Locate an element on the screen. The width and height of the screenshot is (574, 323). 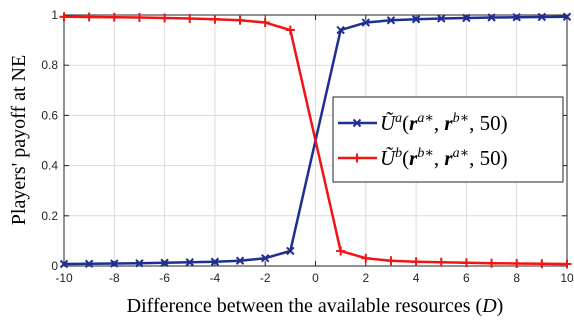
x-tick-label: 0 is located at coordinates (315, 278).